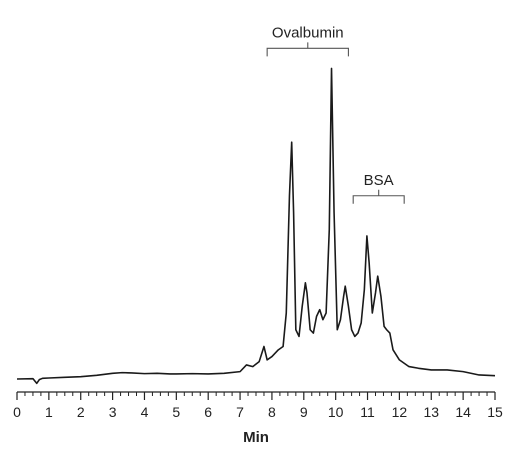 Image resolution: width=522 pixels, height=450 pixels. Describe the element at coordinates (240, 412) in the screenshot. I see `x-tick-label: 7` at that location.